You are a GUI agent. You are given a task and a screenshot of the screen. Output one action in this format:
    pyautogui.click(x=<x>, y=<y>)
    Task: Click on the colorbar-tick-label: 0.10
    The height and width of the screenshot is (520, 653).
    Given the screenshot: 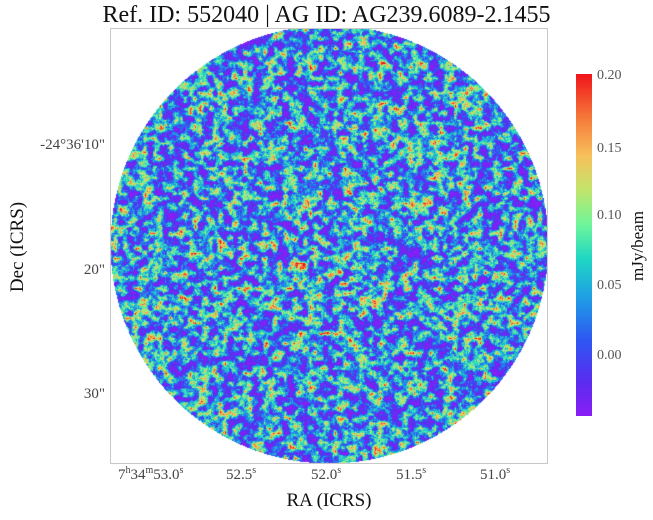 What is the action you would take?
    pyautogui.click(x=609, y=215)
    